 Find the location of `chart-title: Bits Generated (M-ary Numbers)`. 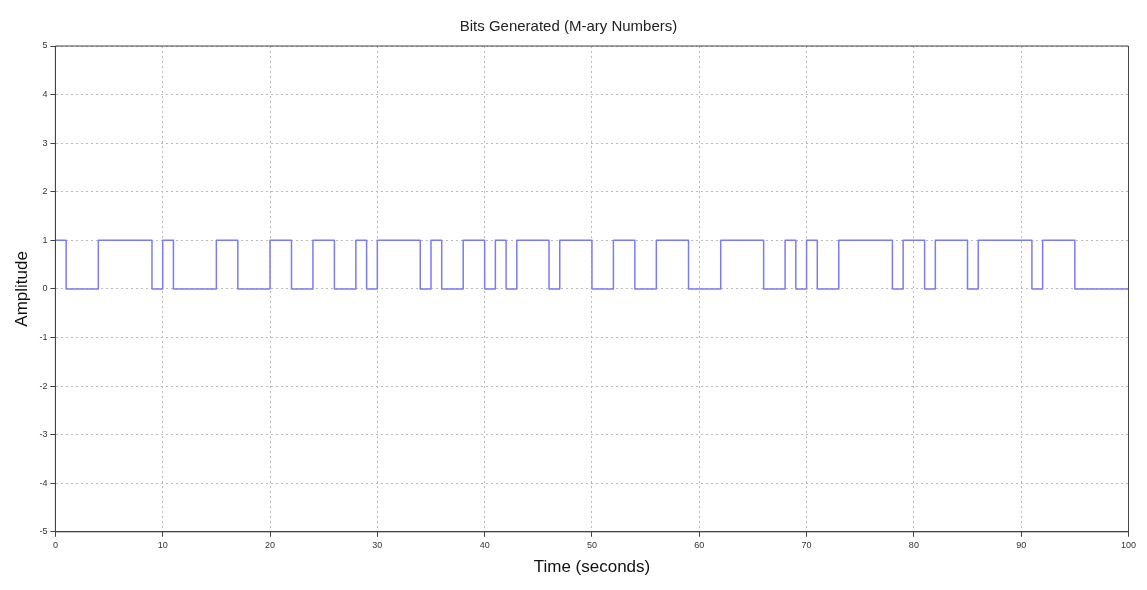

chart-title: Bits Generated (M-ary Numbers) is located at coordinates (568, 26).